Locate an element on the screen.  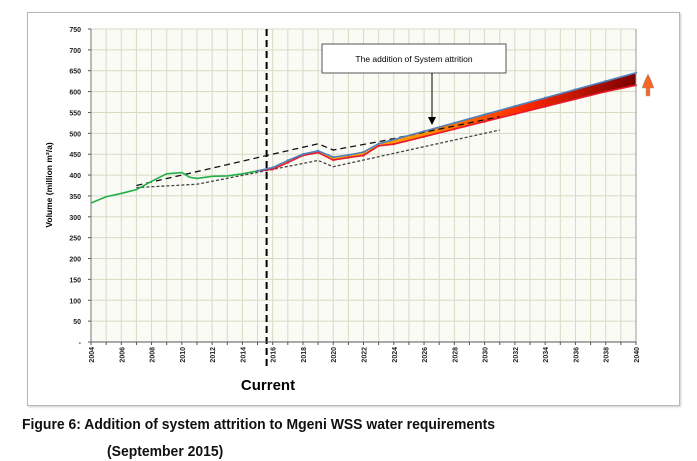
x-tick-label: 2024 is located at coordinates (395, 355).